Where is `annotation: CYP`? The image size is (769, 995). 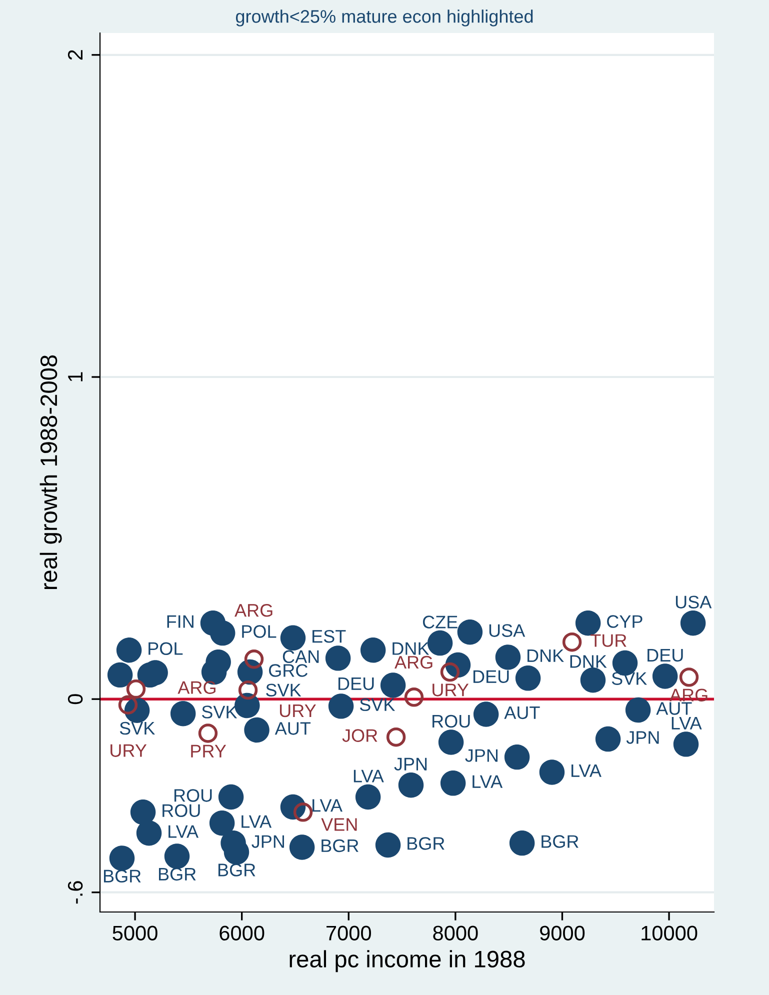 annotation: CYP is located at coordinates (624, 621).